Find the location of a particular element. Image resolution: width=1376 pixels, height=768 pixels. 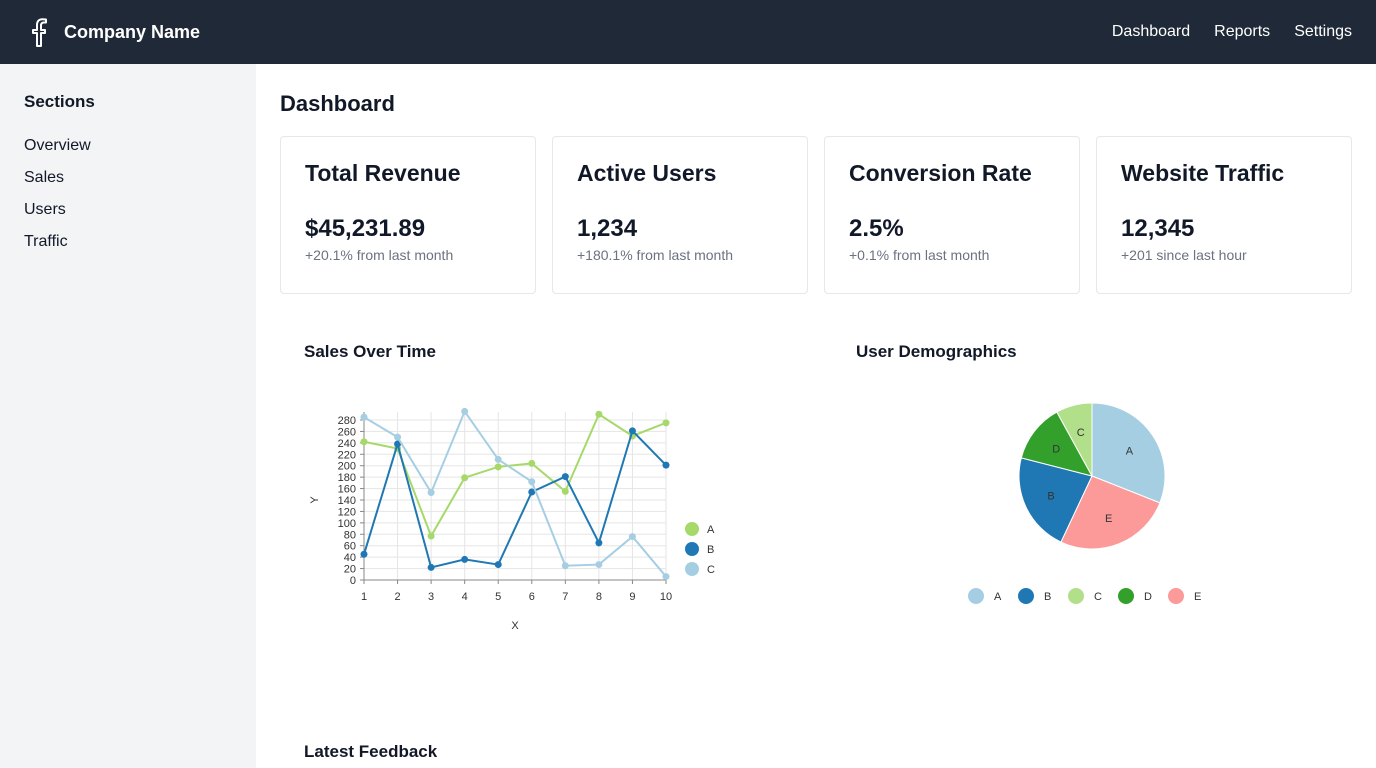

x-tick-label: 7 is located at coordinates (565, 597).